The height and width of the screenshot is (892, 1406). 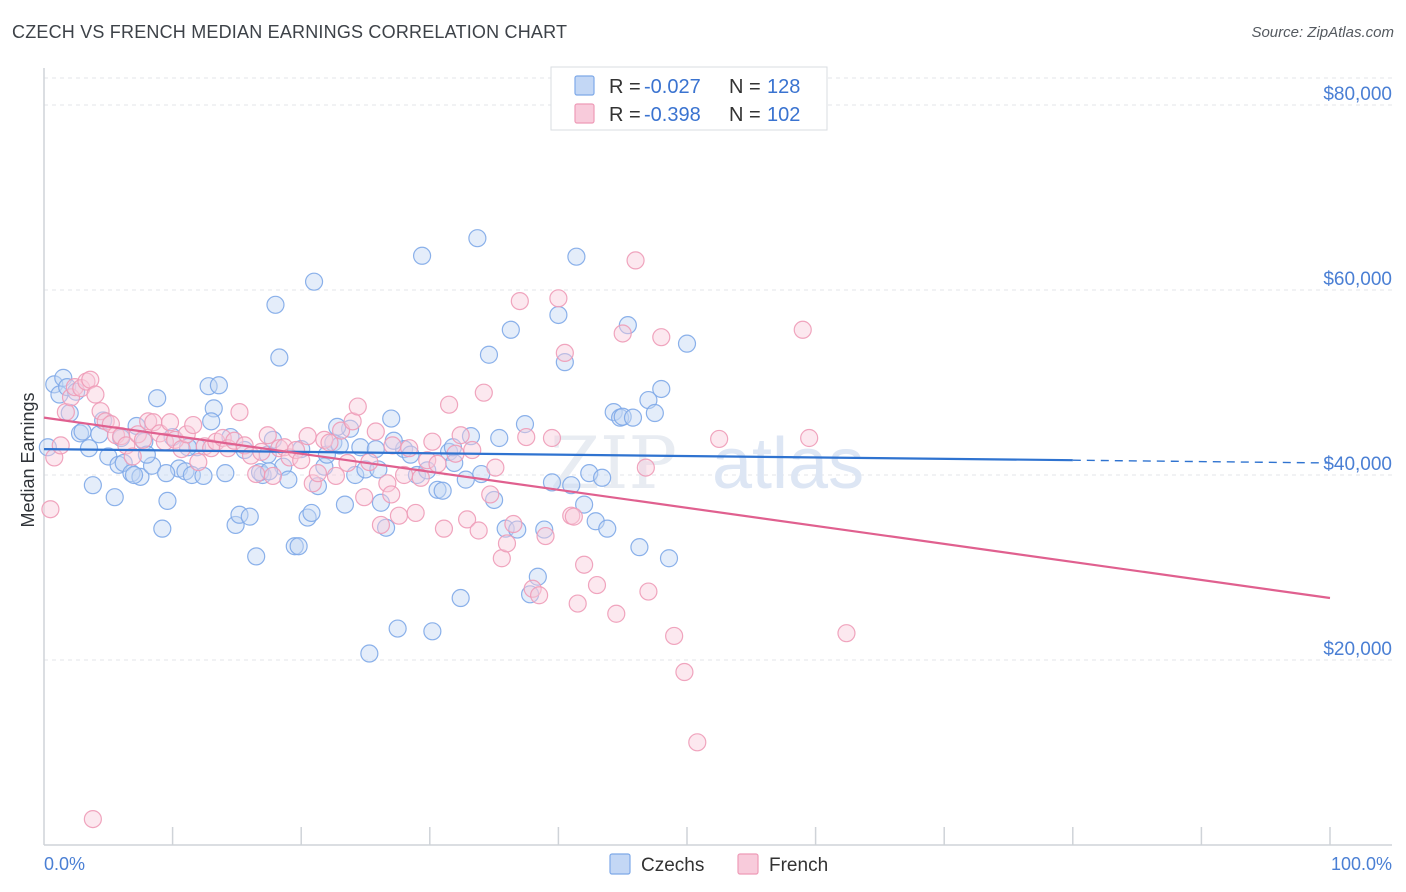 What do you see at coordinates (788, 464) in the screenshot?
I see `watermark-atlas: atlas` at bounding box center [788, 464].